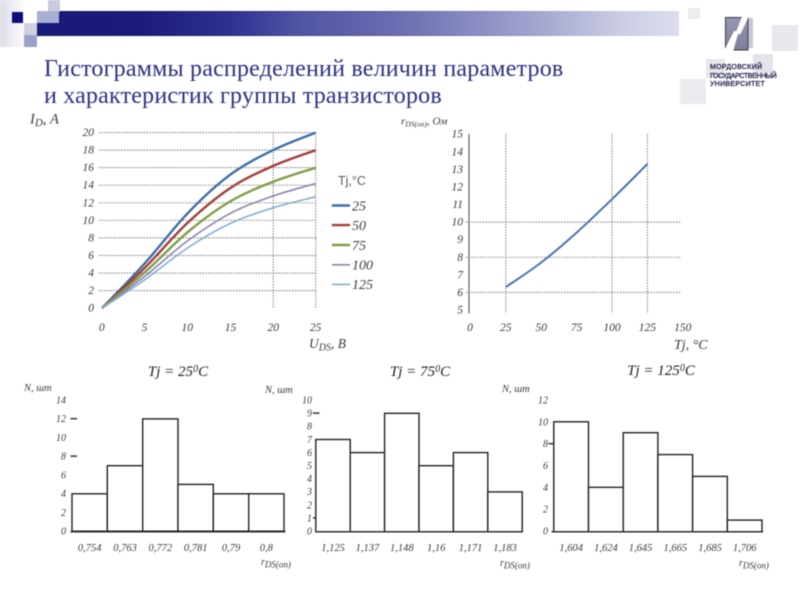 The height and width of the screenshot is (600, 800). What do you see at coordinates (90, 548) in the screenshot?
I see `svg-text: 0,754` at bounding box center [90, 548].